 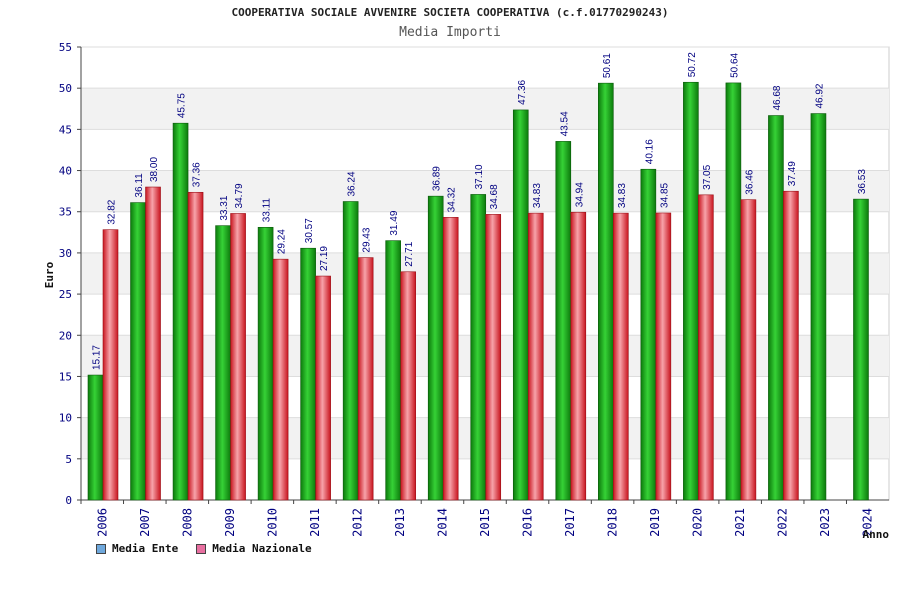 What do you see at coordinates (267, 210) in the screenshot?
I see `data-label-media-ente: 33.11` at bounding box center [267, 210].